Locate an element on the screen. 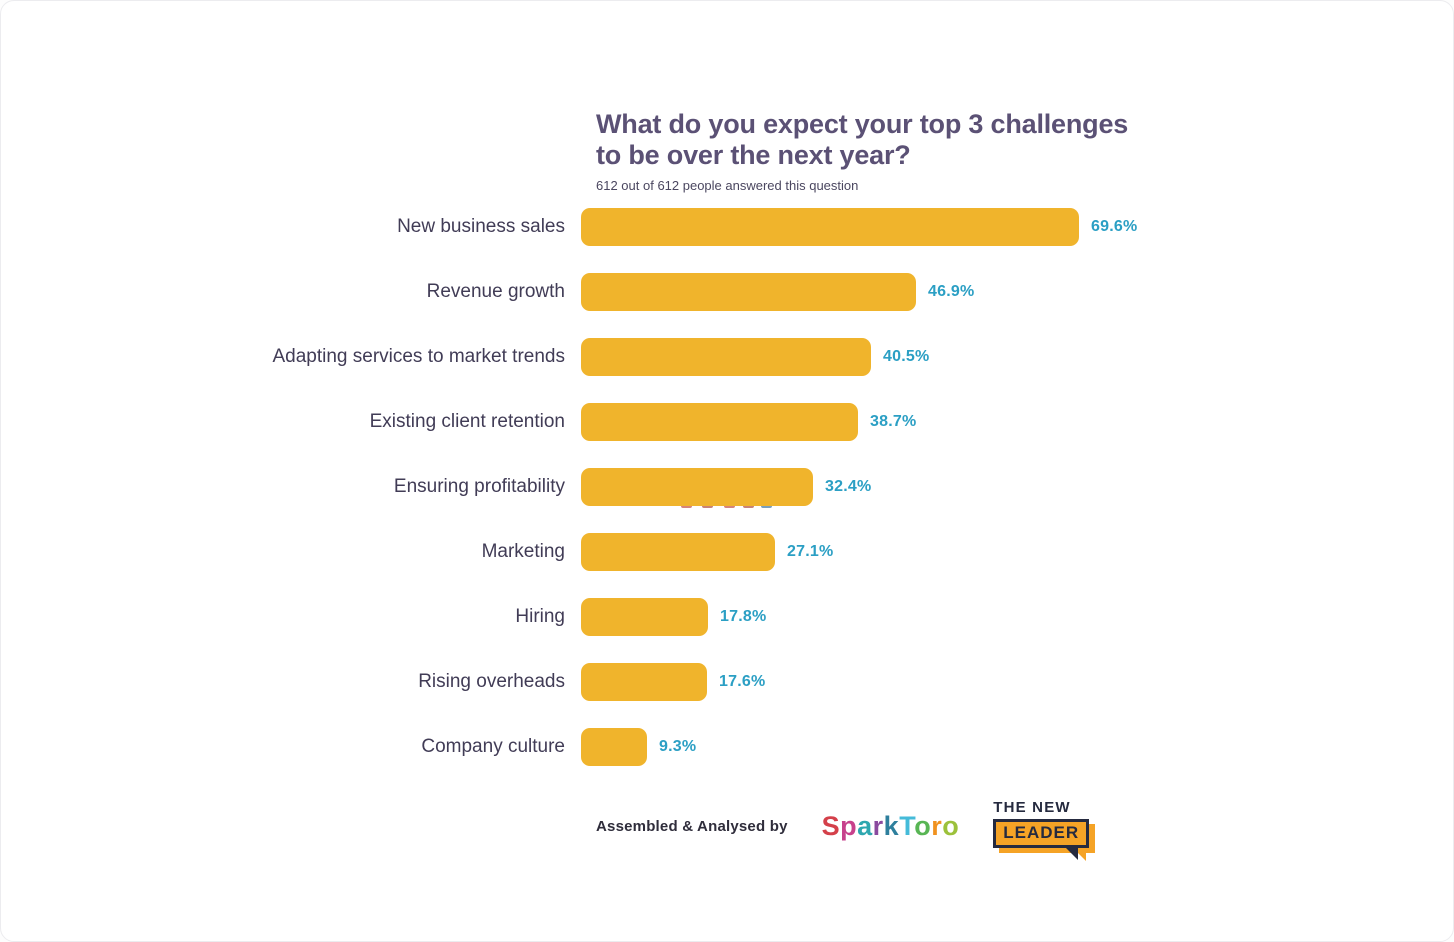 This screenshot has height=942, width=1454. sparktoro-letter: S is located at coordinates (831, 826).